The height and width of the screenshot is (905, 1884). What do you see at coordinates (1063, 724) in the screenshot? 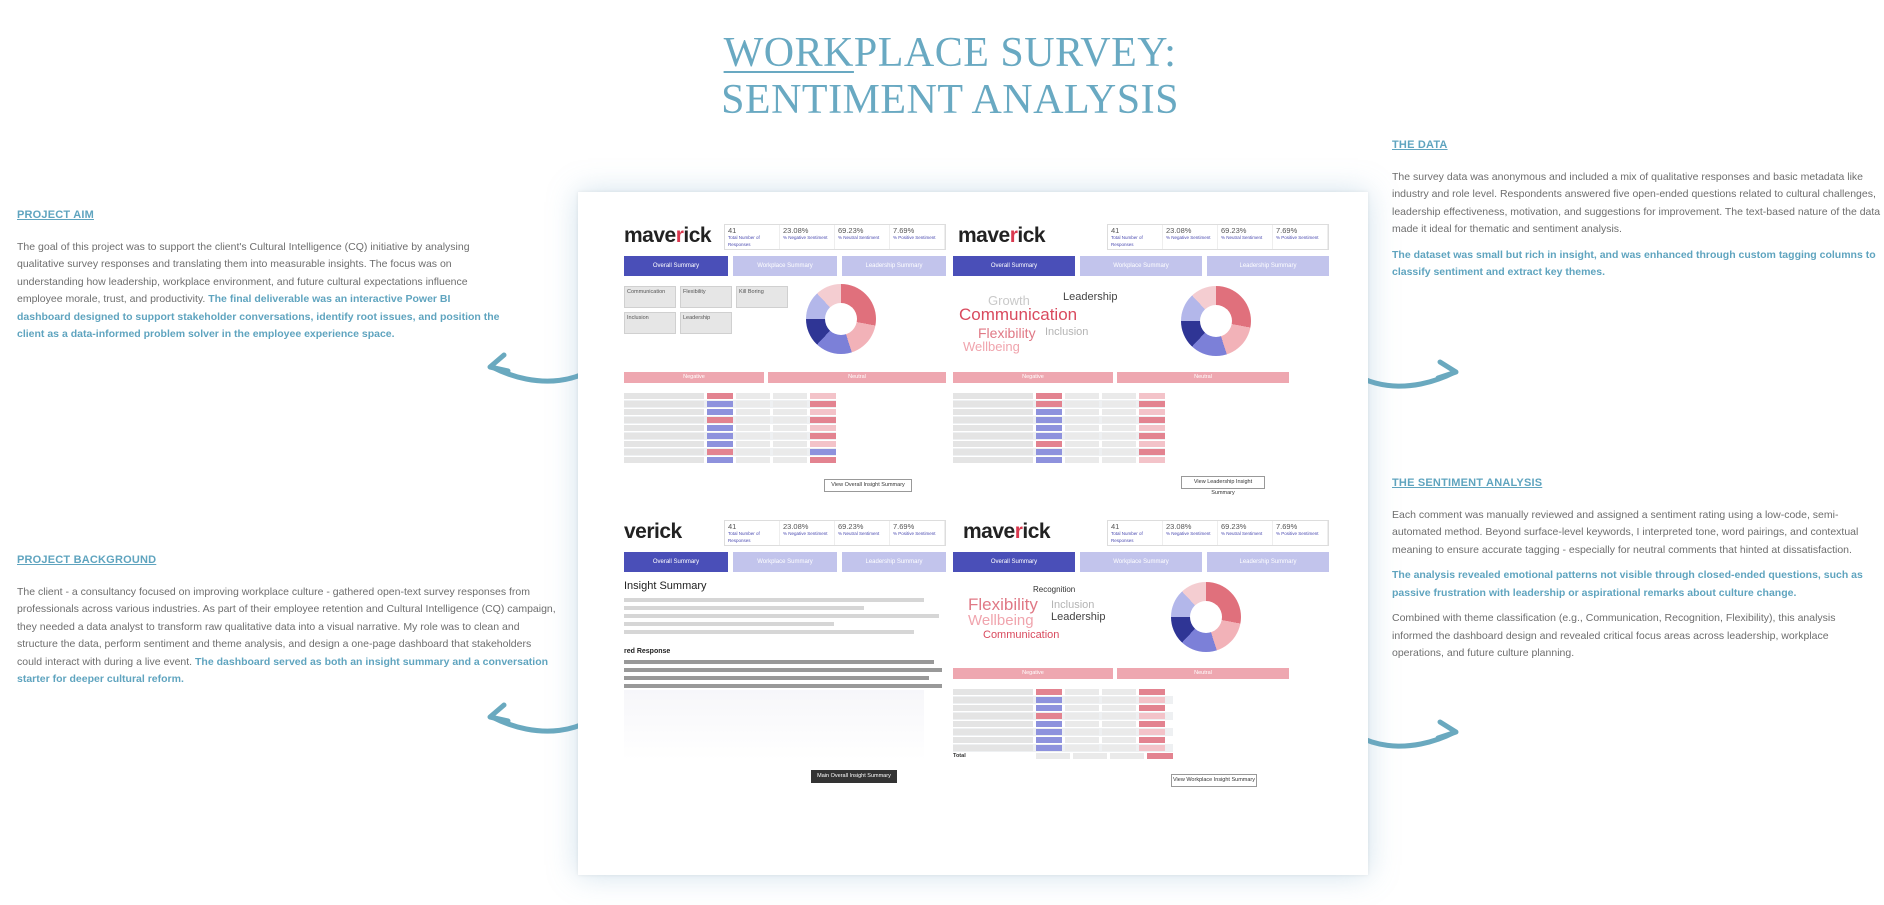
I see `sentiment-table: Total` at bounding box center [1063, 724].